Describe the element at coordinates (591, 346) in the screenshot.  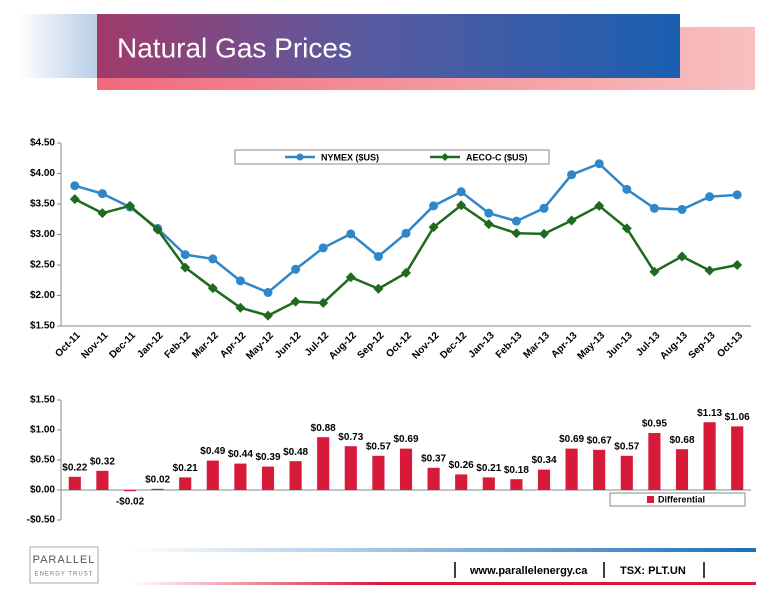
I see `x-tick-label: May-13` at that location.